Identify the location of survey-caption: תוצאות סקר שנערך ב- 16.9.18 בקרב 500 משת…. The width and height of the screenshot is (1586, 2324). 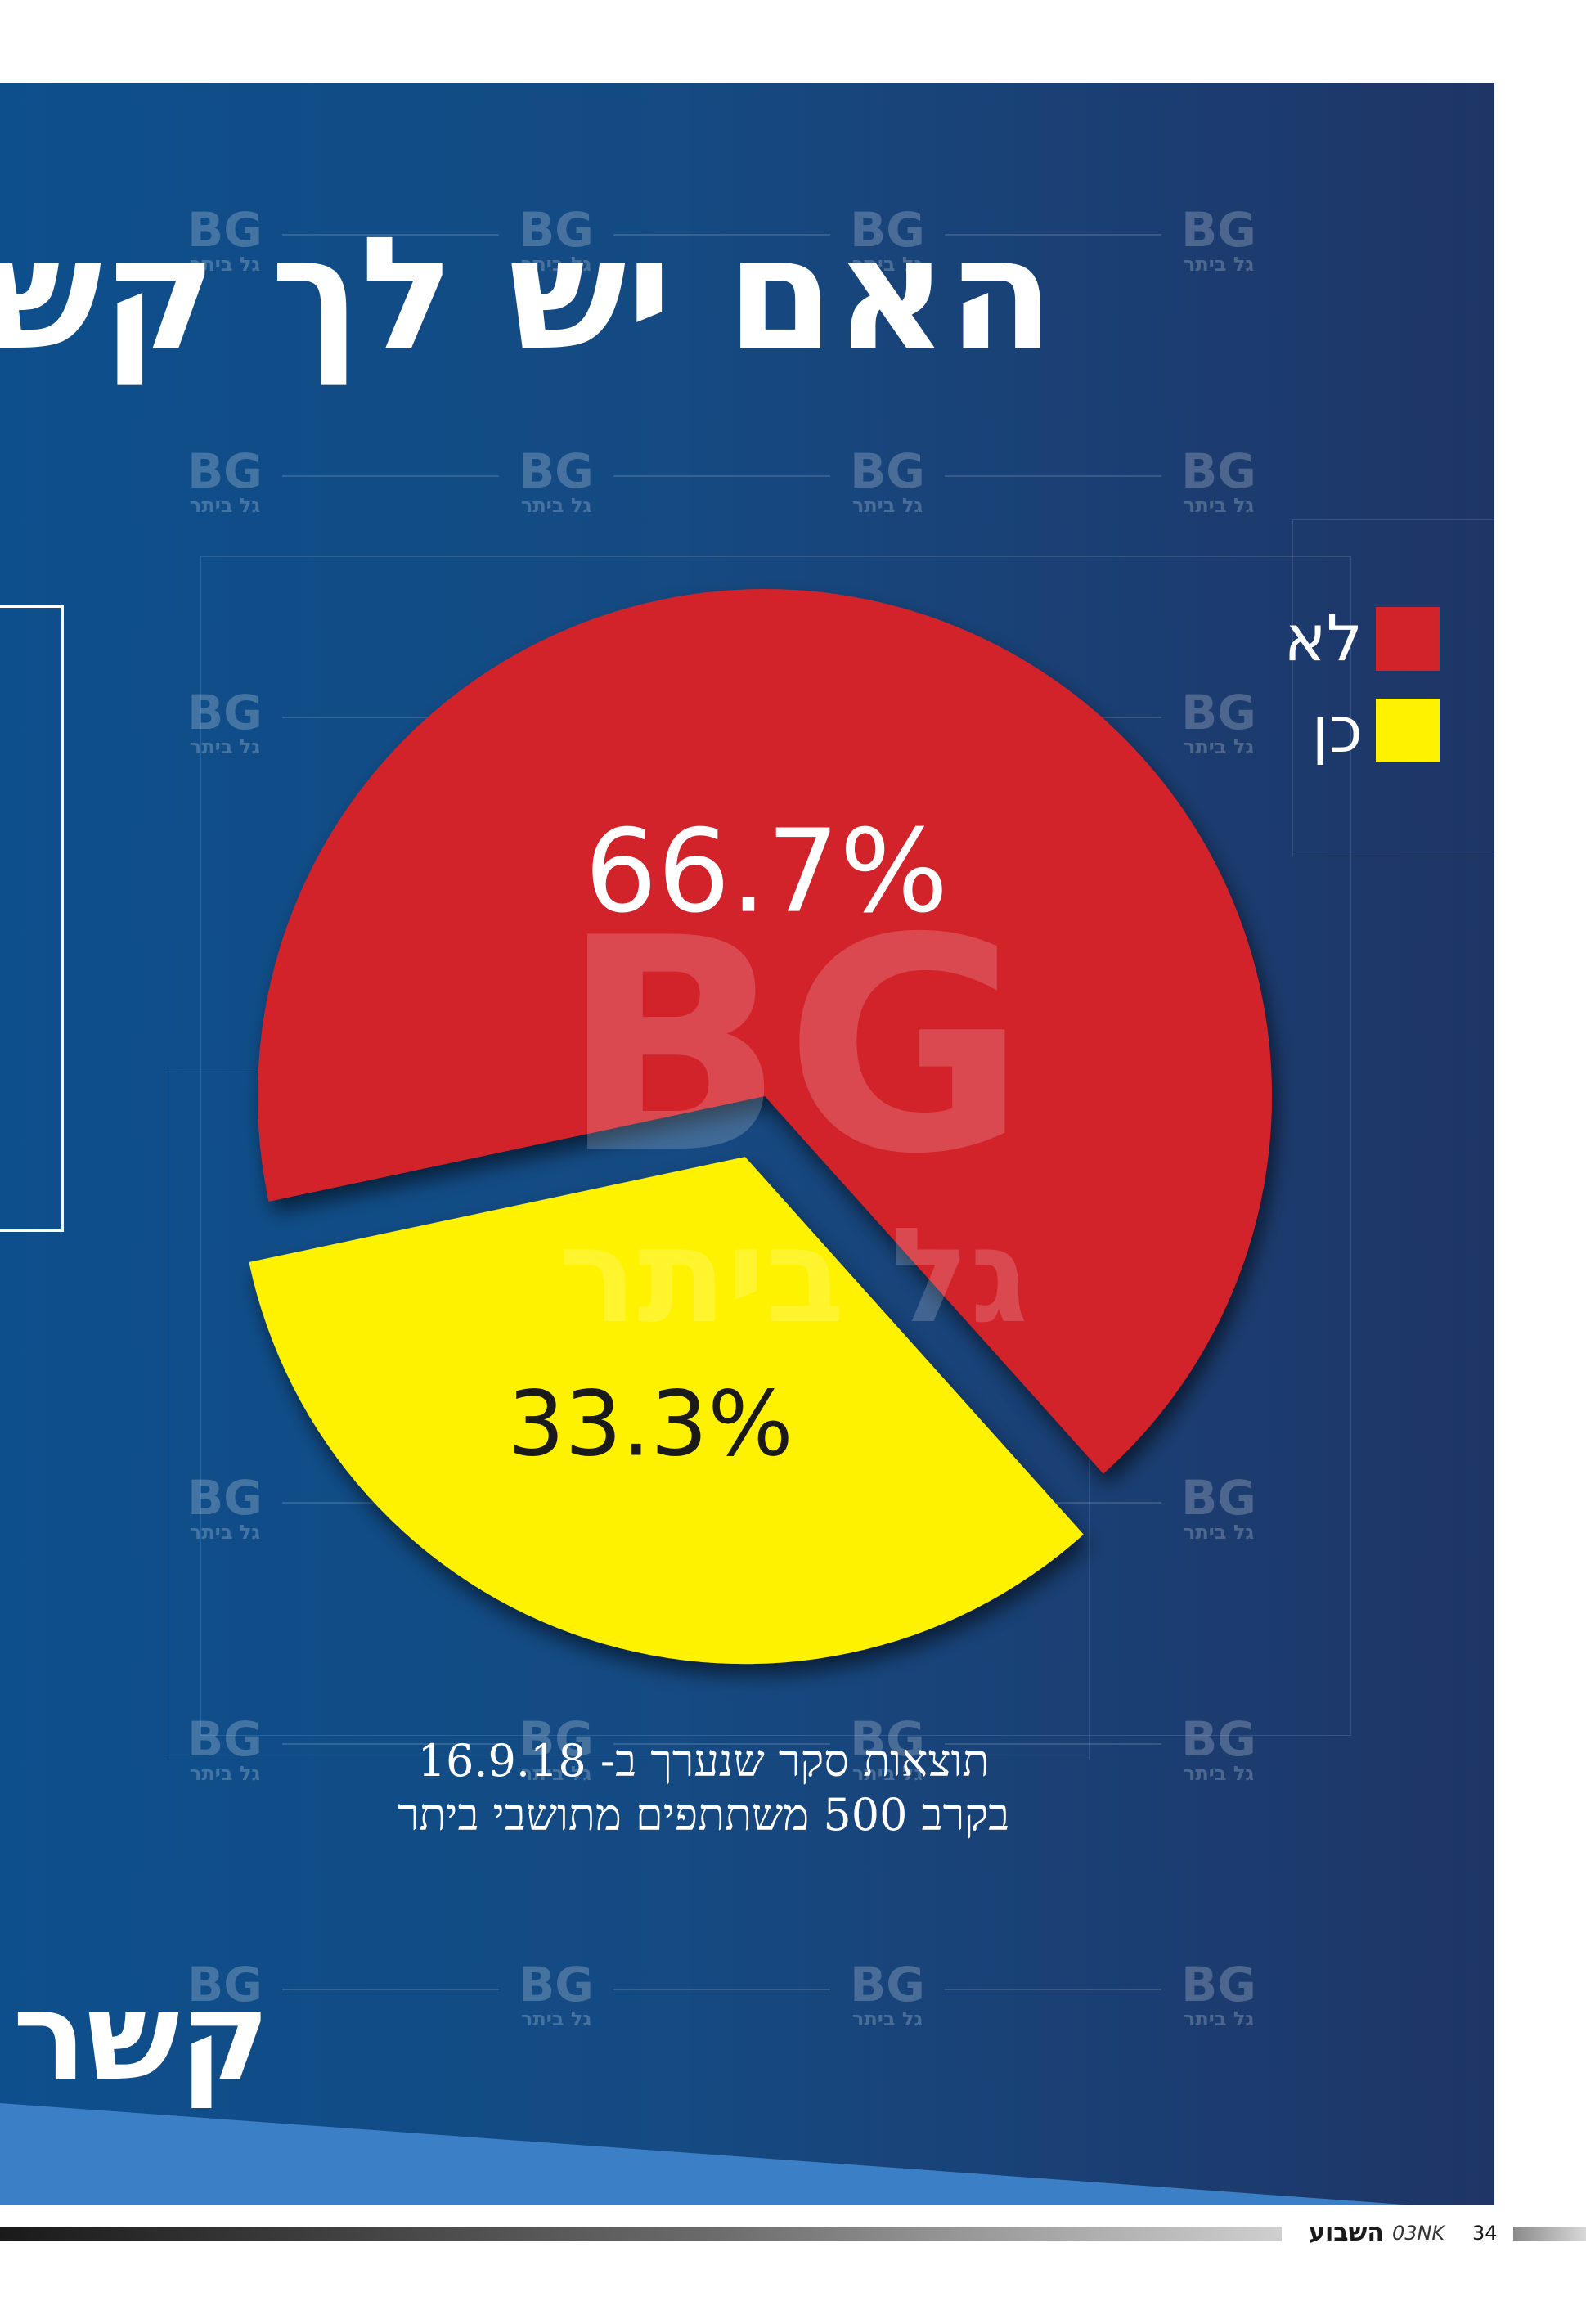
(703, 1788).